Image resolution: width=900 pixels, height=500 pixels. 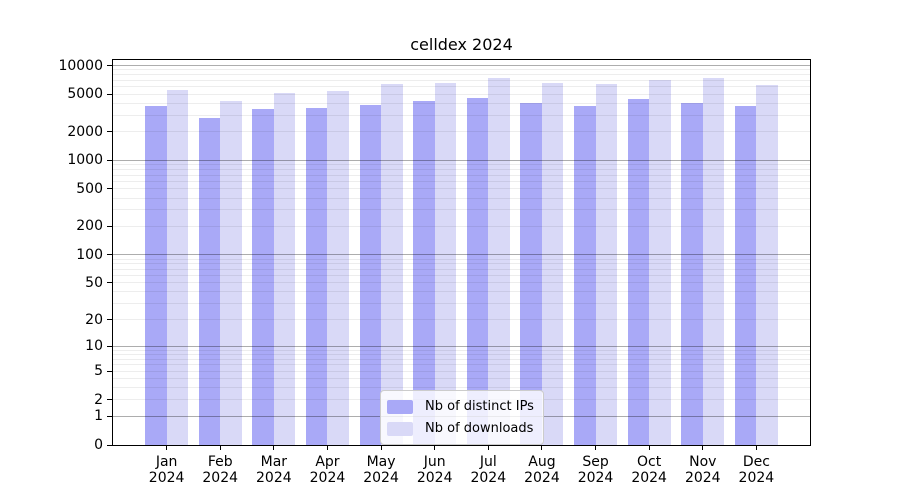 What do you see at coordinates (477, 271) in the screenshot?
I see `bar-jul-distinct-ips` at bounding box center [477, 271].